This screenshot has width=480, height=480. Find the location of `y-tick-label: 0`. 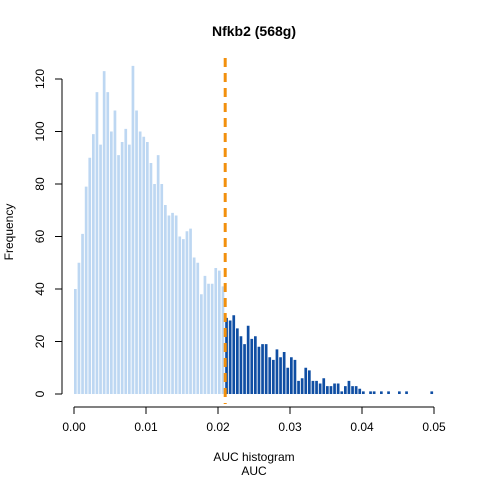

y-tick-label: 0 is located at coordinates (40, 393).